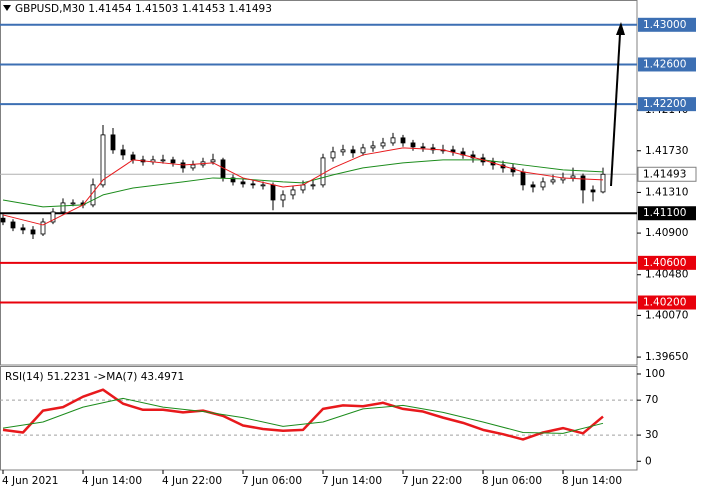  What do you see at coordinates (664, 174) in the screenshot?
I see `current-price-label: 1.41493` at bounding box center [664, 174].